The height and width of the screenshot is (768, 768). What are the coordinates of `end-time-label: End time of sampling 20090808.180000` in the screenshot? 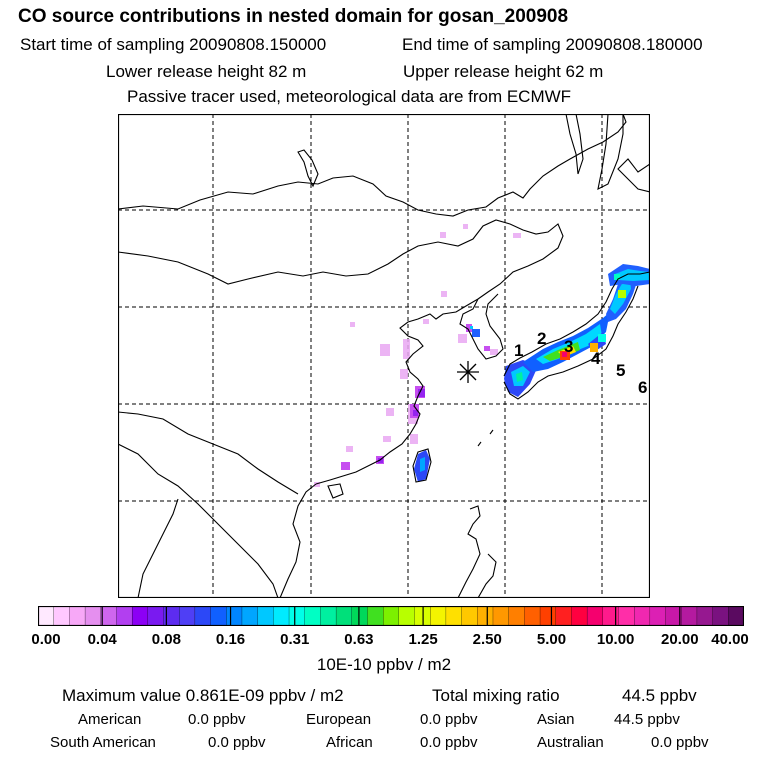 It's located at (552, 44).